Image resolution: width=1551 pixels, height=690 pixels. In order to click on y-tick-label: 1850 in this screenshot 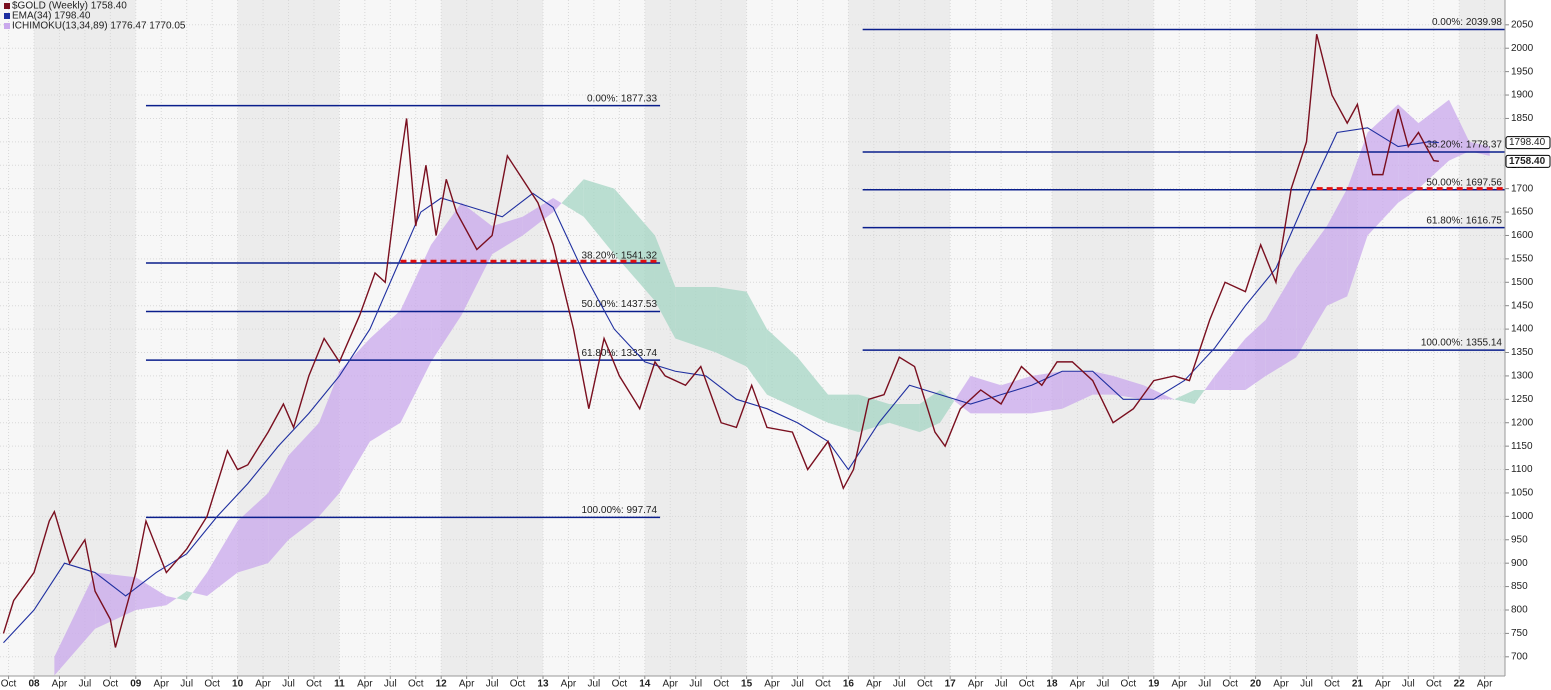, I will do `click(1522, 118)`.